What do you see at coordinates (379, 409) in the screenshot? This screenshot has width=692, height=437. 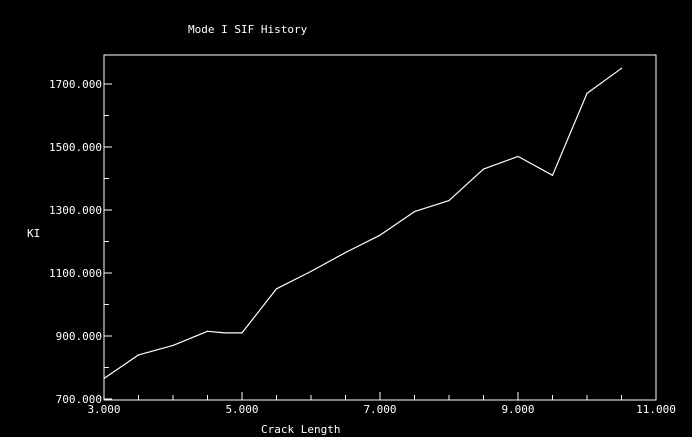 I see `x-tick-label: 7.000` at bounding box center [379, 409].